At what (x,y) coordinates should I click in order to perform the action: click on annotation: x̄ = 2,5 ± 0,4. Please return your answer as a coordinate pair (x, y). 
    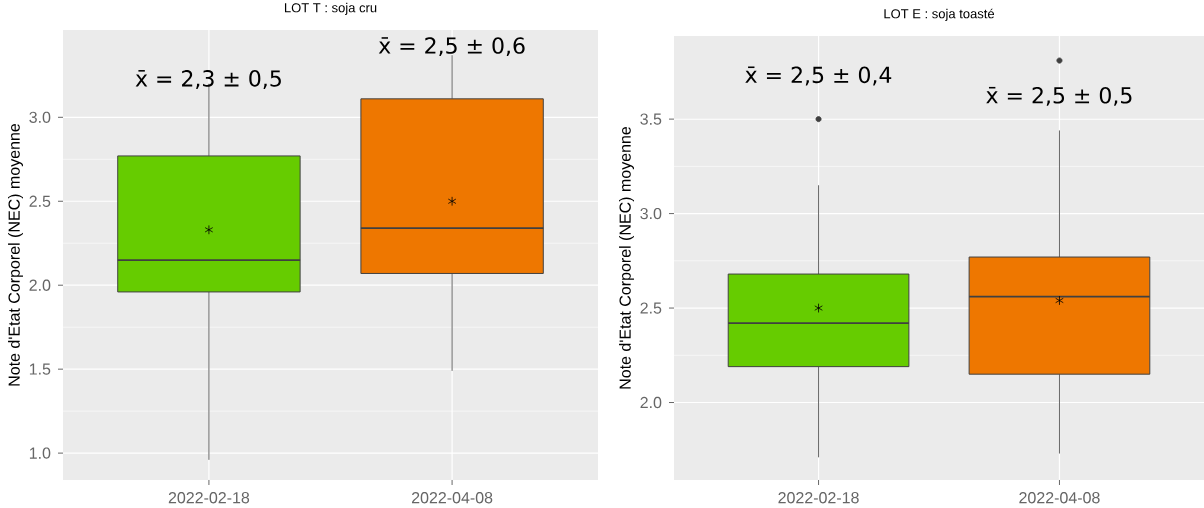
    Looking at the image, I should click on (818, 76).